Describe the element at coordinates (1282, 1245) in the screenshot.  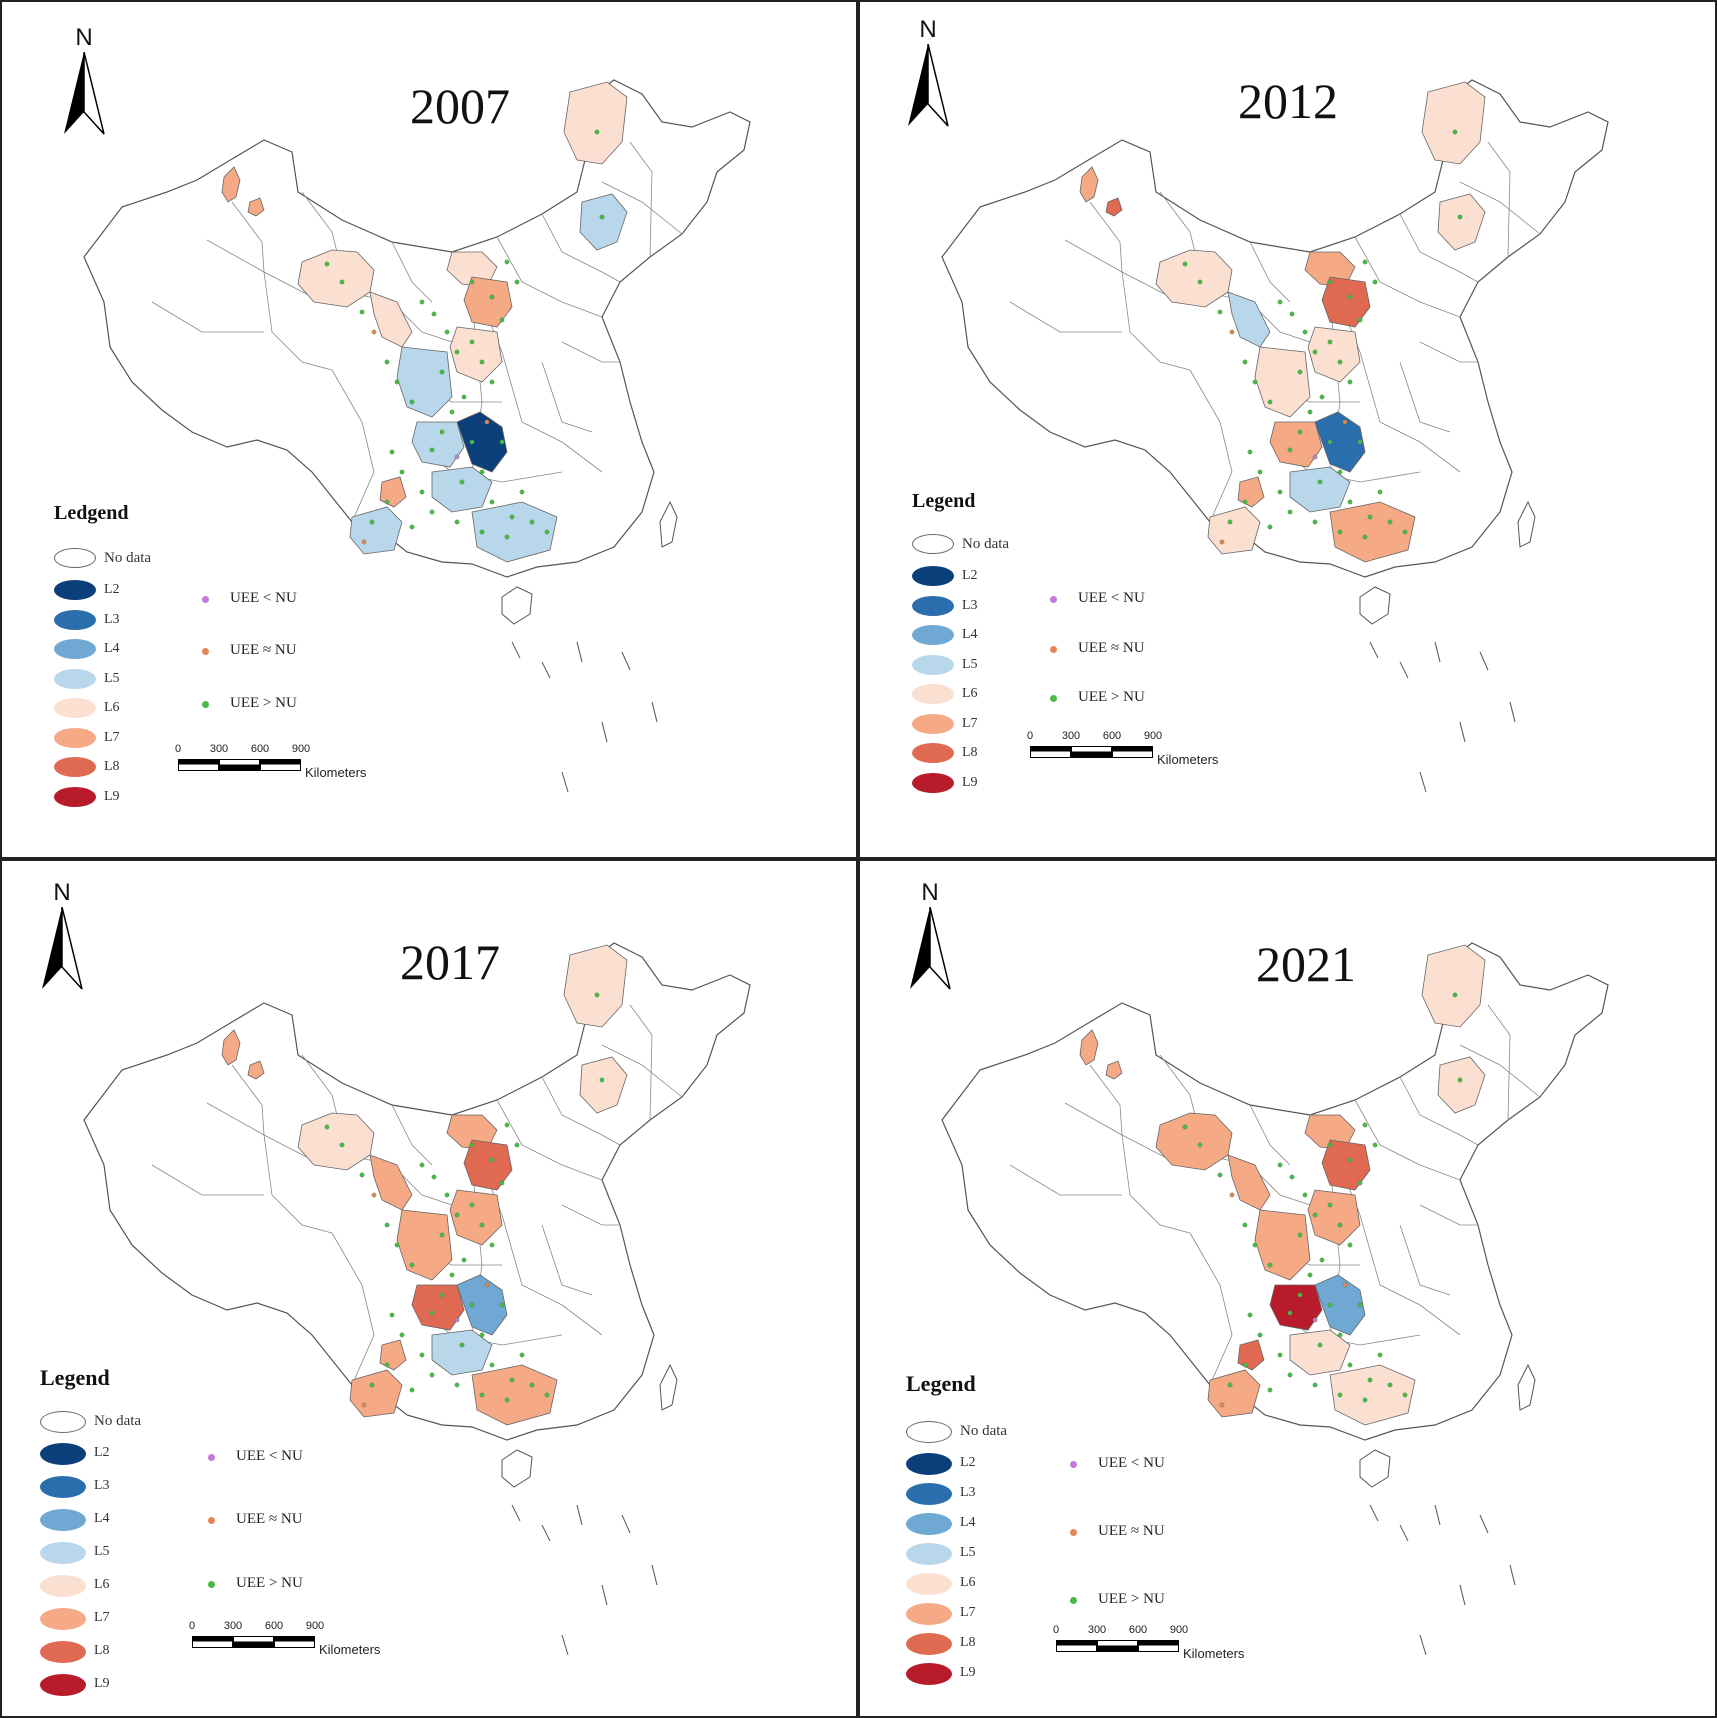
I see `region-gansu-east` at that location.